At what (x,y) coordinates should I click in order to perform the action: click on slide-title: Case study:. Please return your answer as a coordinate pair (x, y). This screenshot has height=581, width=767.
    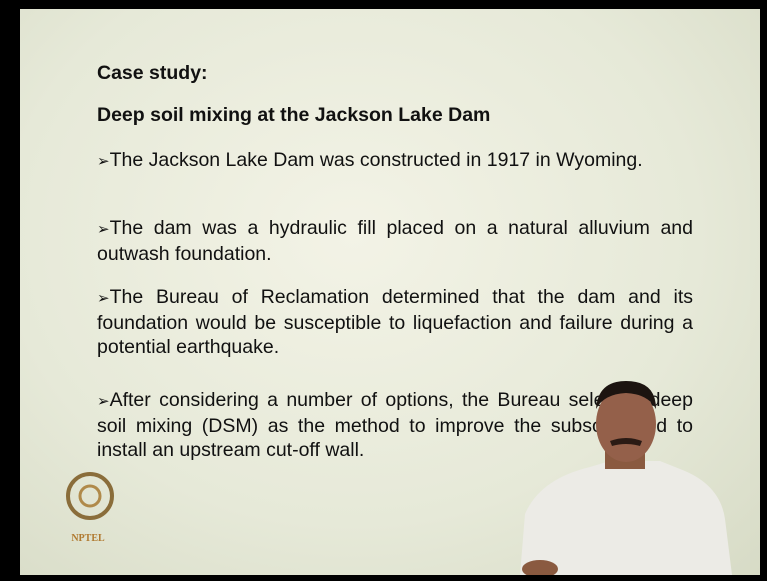
    Looking at the image, I should click on (152, 73).